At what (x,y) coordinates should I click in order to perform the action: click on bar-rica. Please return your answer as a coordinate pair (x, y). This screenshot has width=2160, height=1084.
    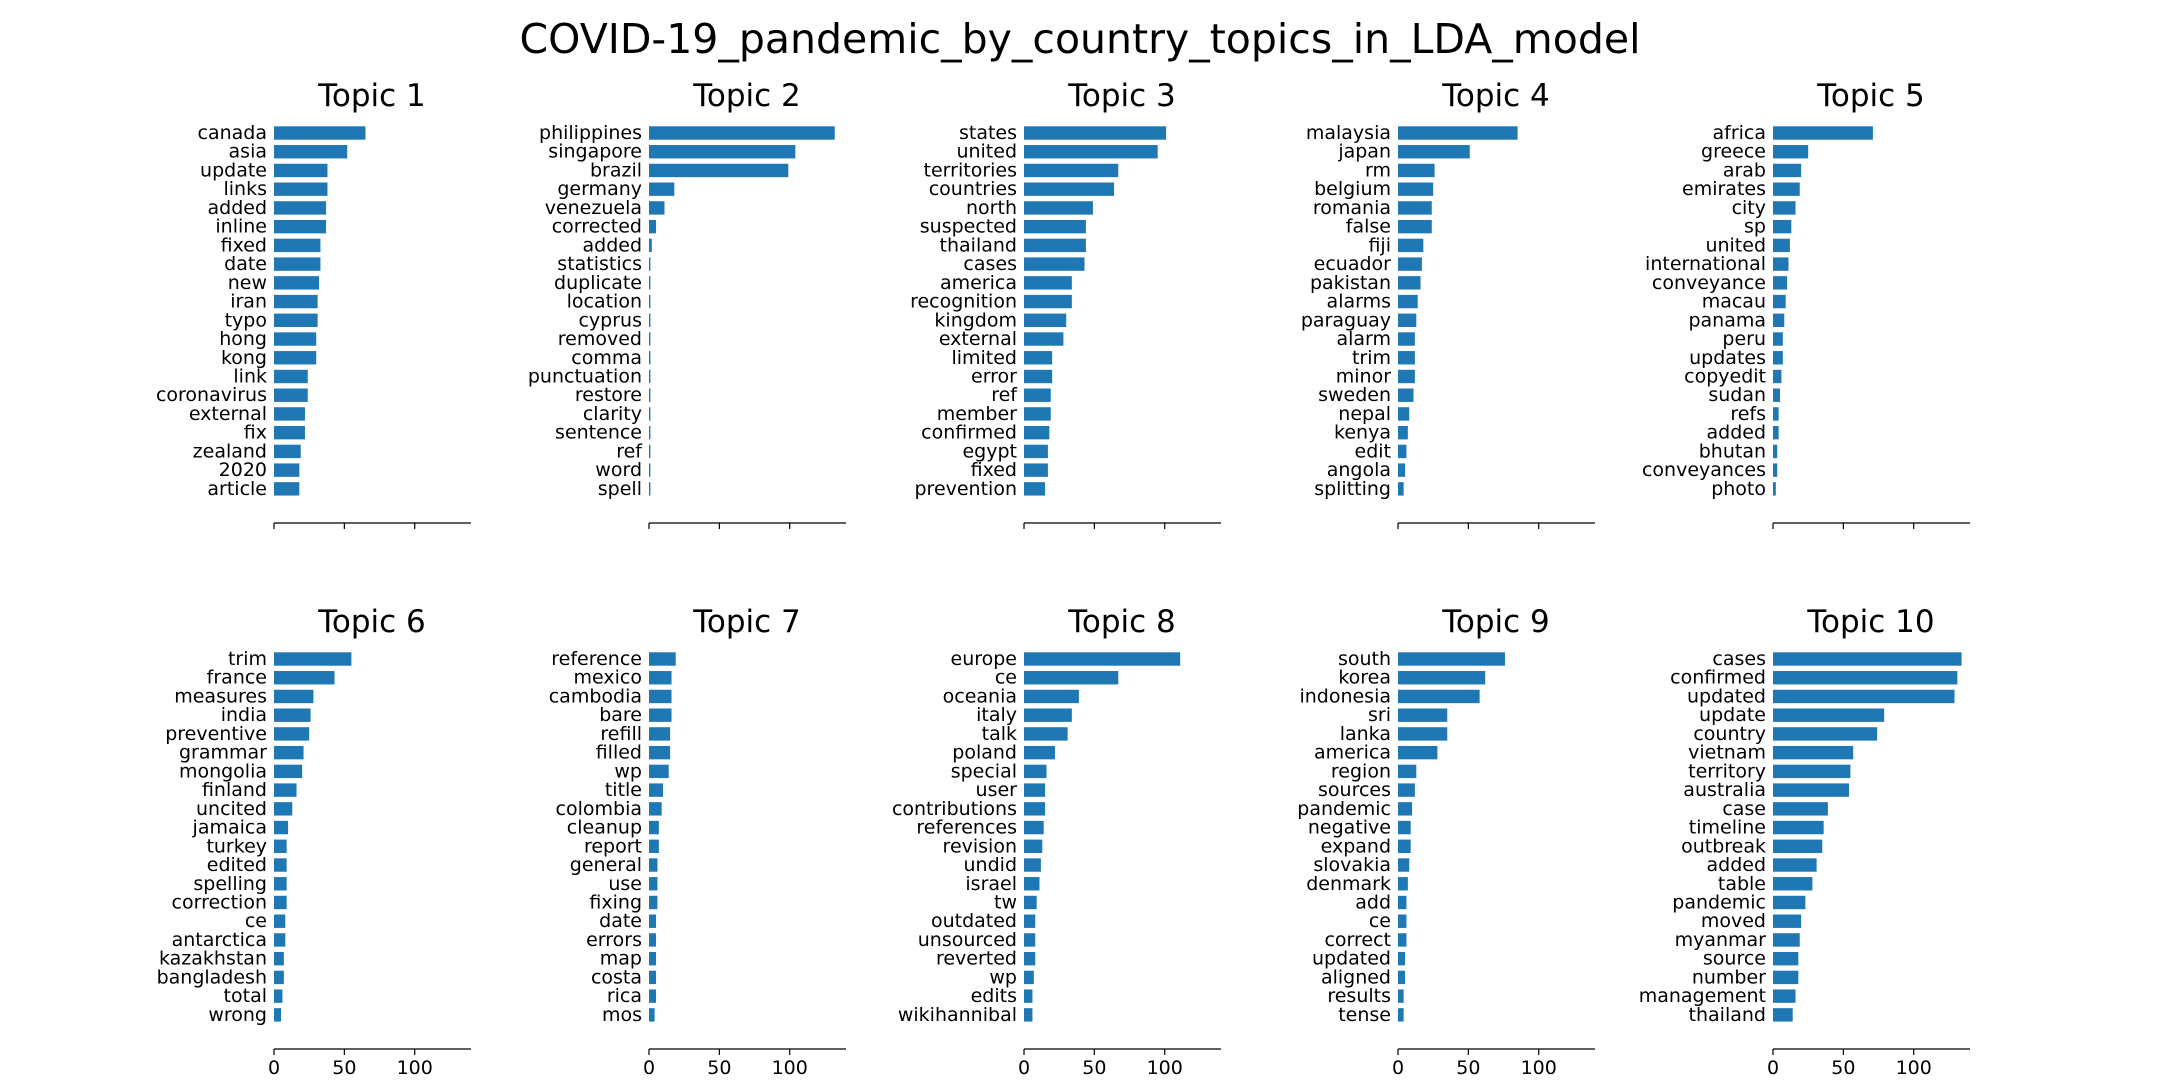
    Looking at the image, I should click on (653, 996).